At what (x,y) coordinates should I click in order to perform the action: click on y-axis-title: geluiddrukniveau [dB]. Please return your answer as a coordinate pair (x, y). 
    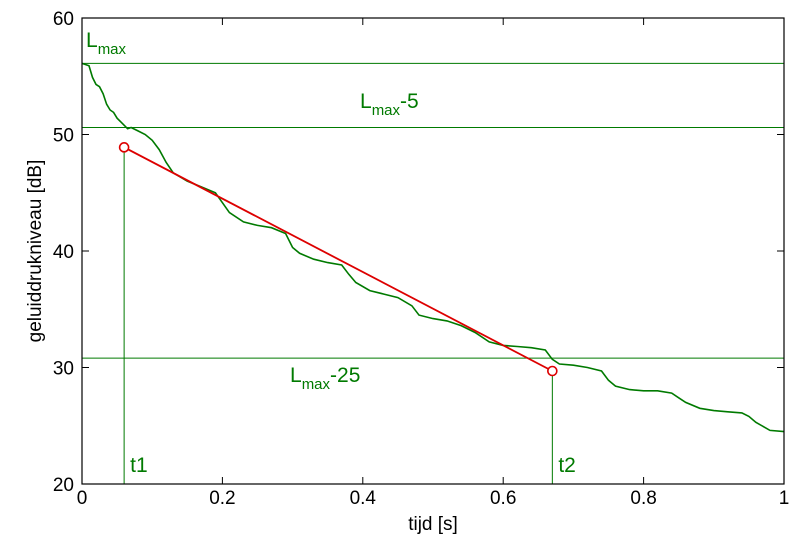
    Looking at the image, I should click on (35, 251).